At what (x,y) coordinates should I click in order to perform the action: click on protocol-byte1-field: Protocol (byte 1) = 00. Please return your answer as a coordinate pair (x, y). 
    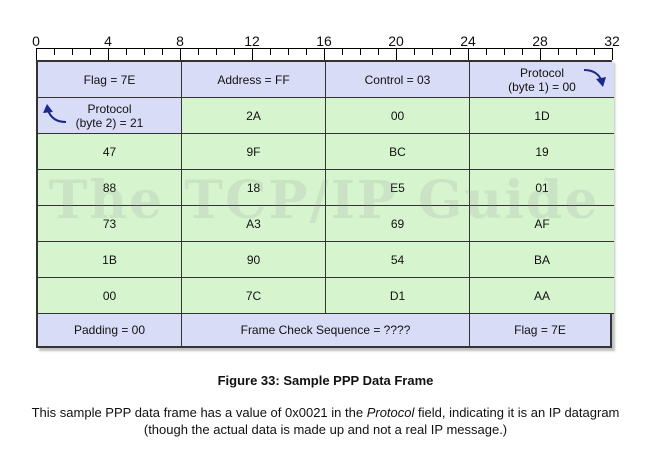
    Looking at the image, I should click on (542, 80).